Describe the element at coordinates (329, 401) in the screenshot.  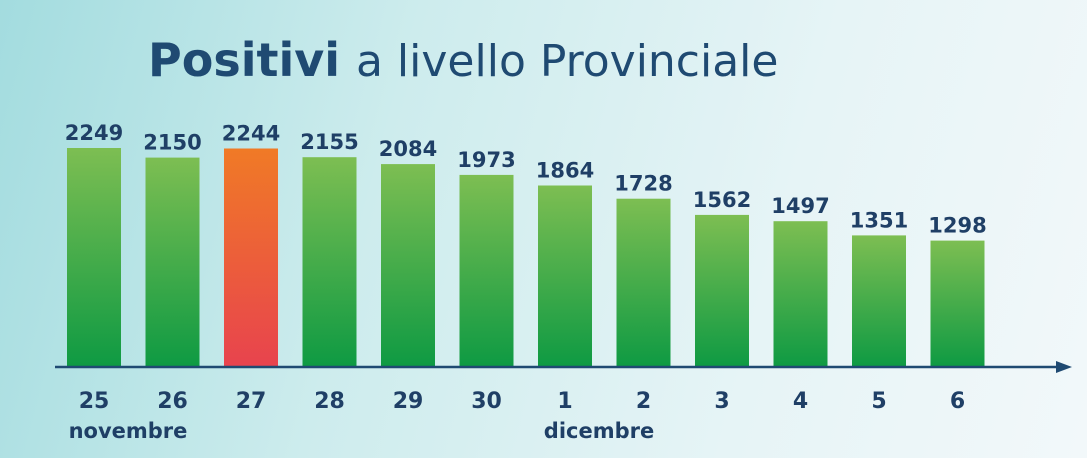
I see `tick-label-28: 28` at that location.